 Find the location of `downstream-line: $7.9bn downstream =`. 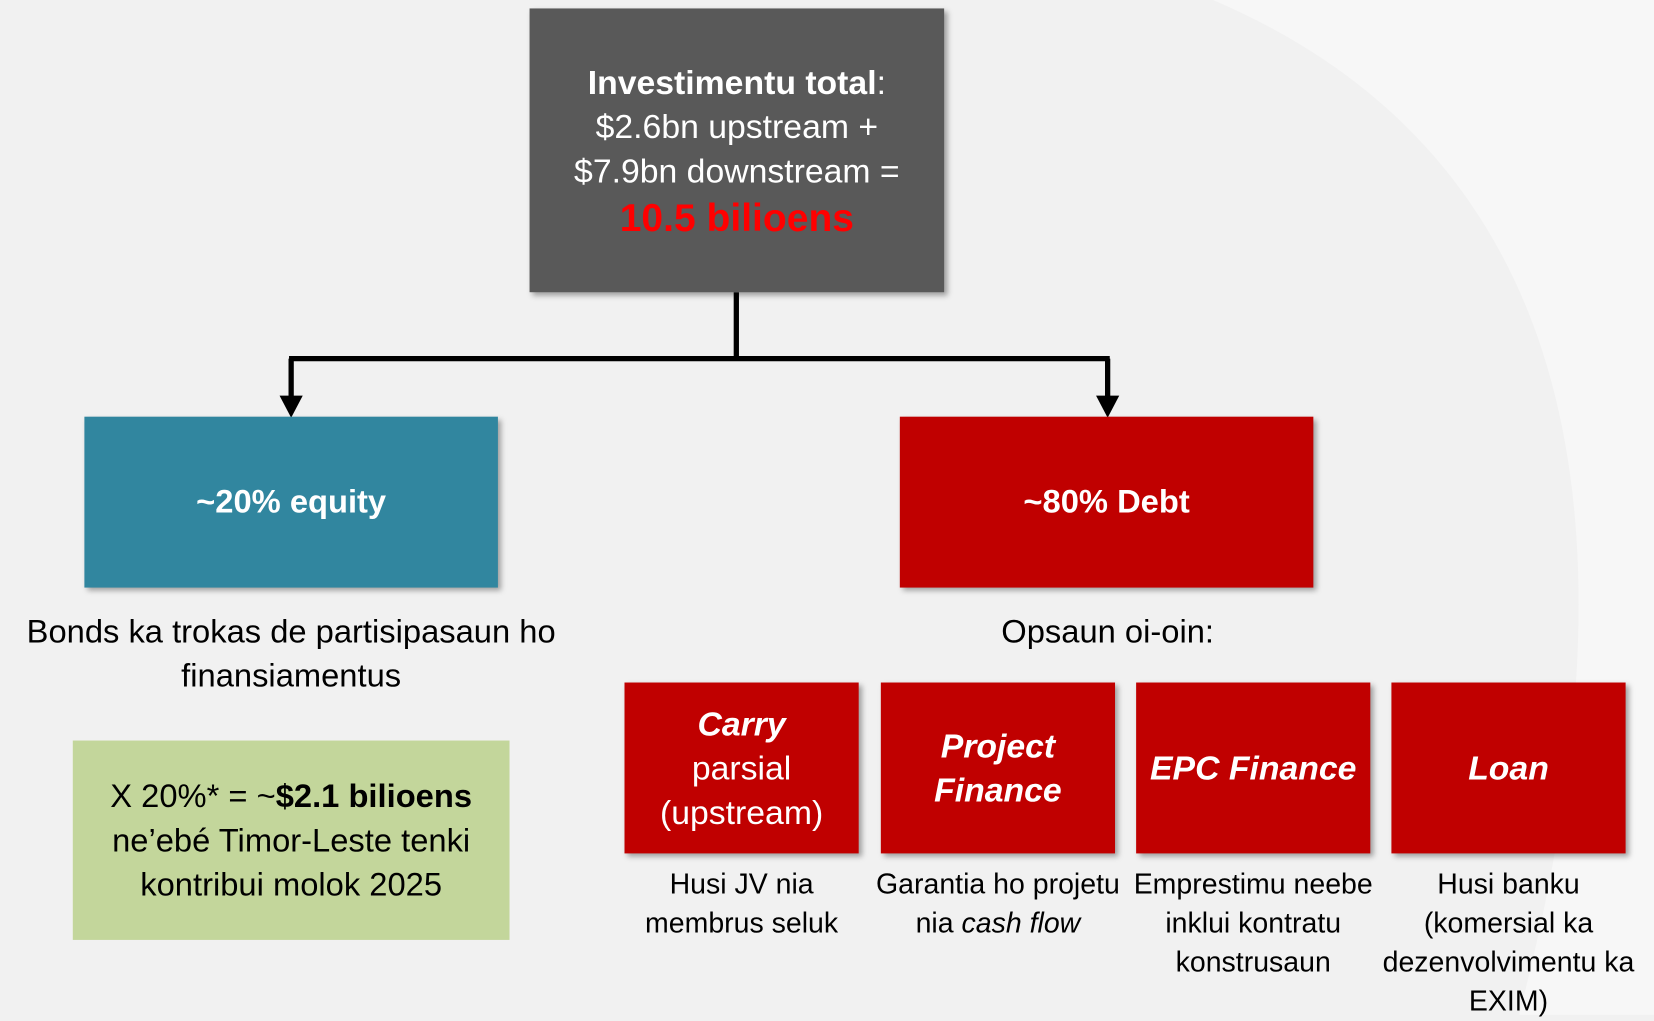

downstream-line: $7.9bn downstream = is located at coordinates (737, 170).